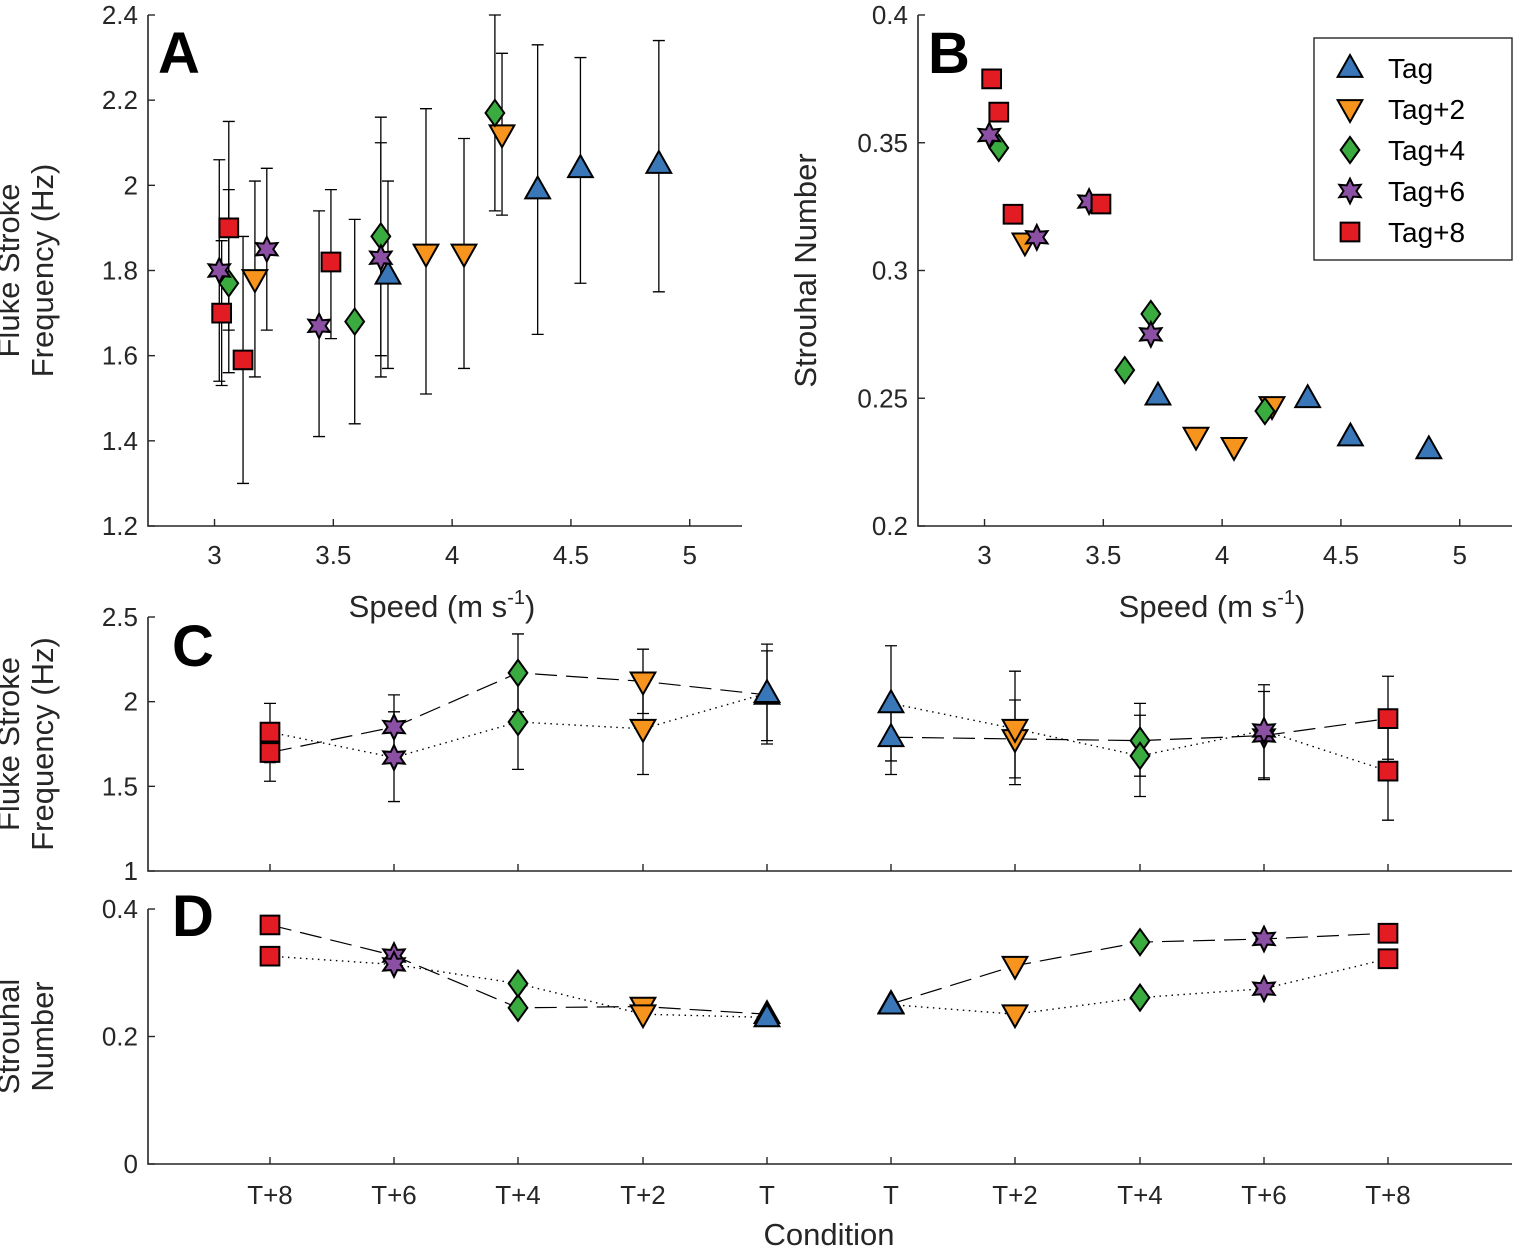 The width and height of the screenshot is (1514, 1249). Describe the element at coordinates (949, 53) in the screenshot. I see `panel-letter-b: B` at that location.